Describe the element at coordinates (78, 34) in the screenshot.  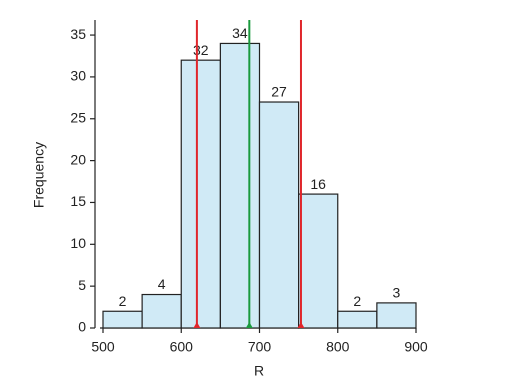
I see `y-tick-label: 35` at that location.